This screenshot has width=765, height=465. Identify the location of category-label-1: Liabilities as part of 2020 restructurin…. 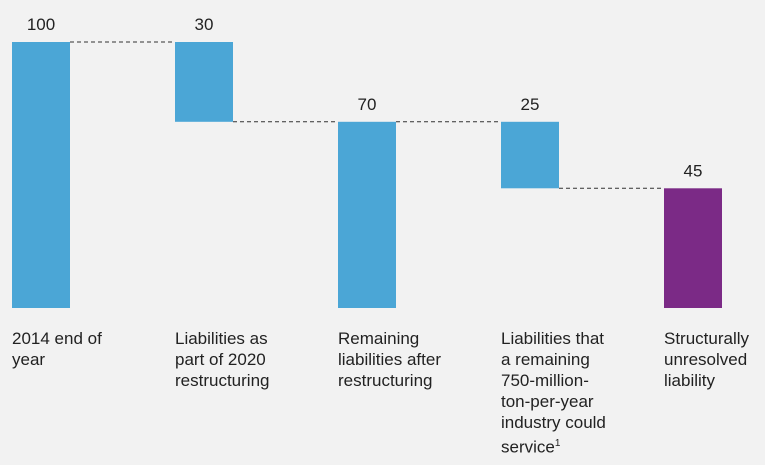
(234, 359).